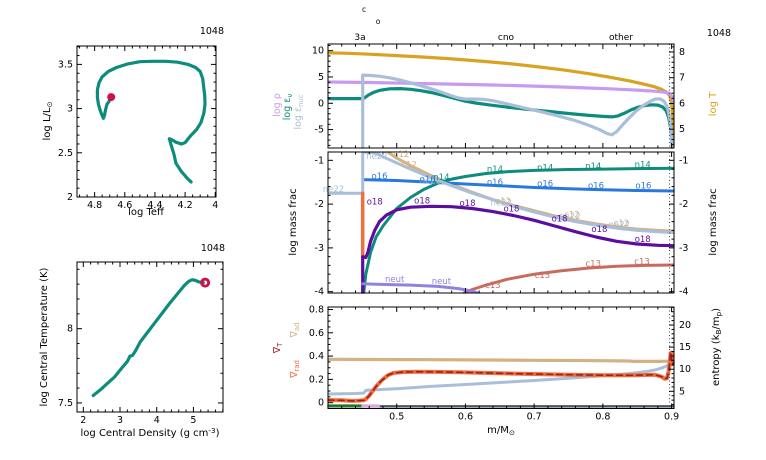 The width and height of the screenshot is (766, 460). I want to click on x-tick-label: 0.9, so click(671, 417).